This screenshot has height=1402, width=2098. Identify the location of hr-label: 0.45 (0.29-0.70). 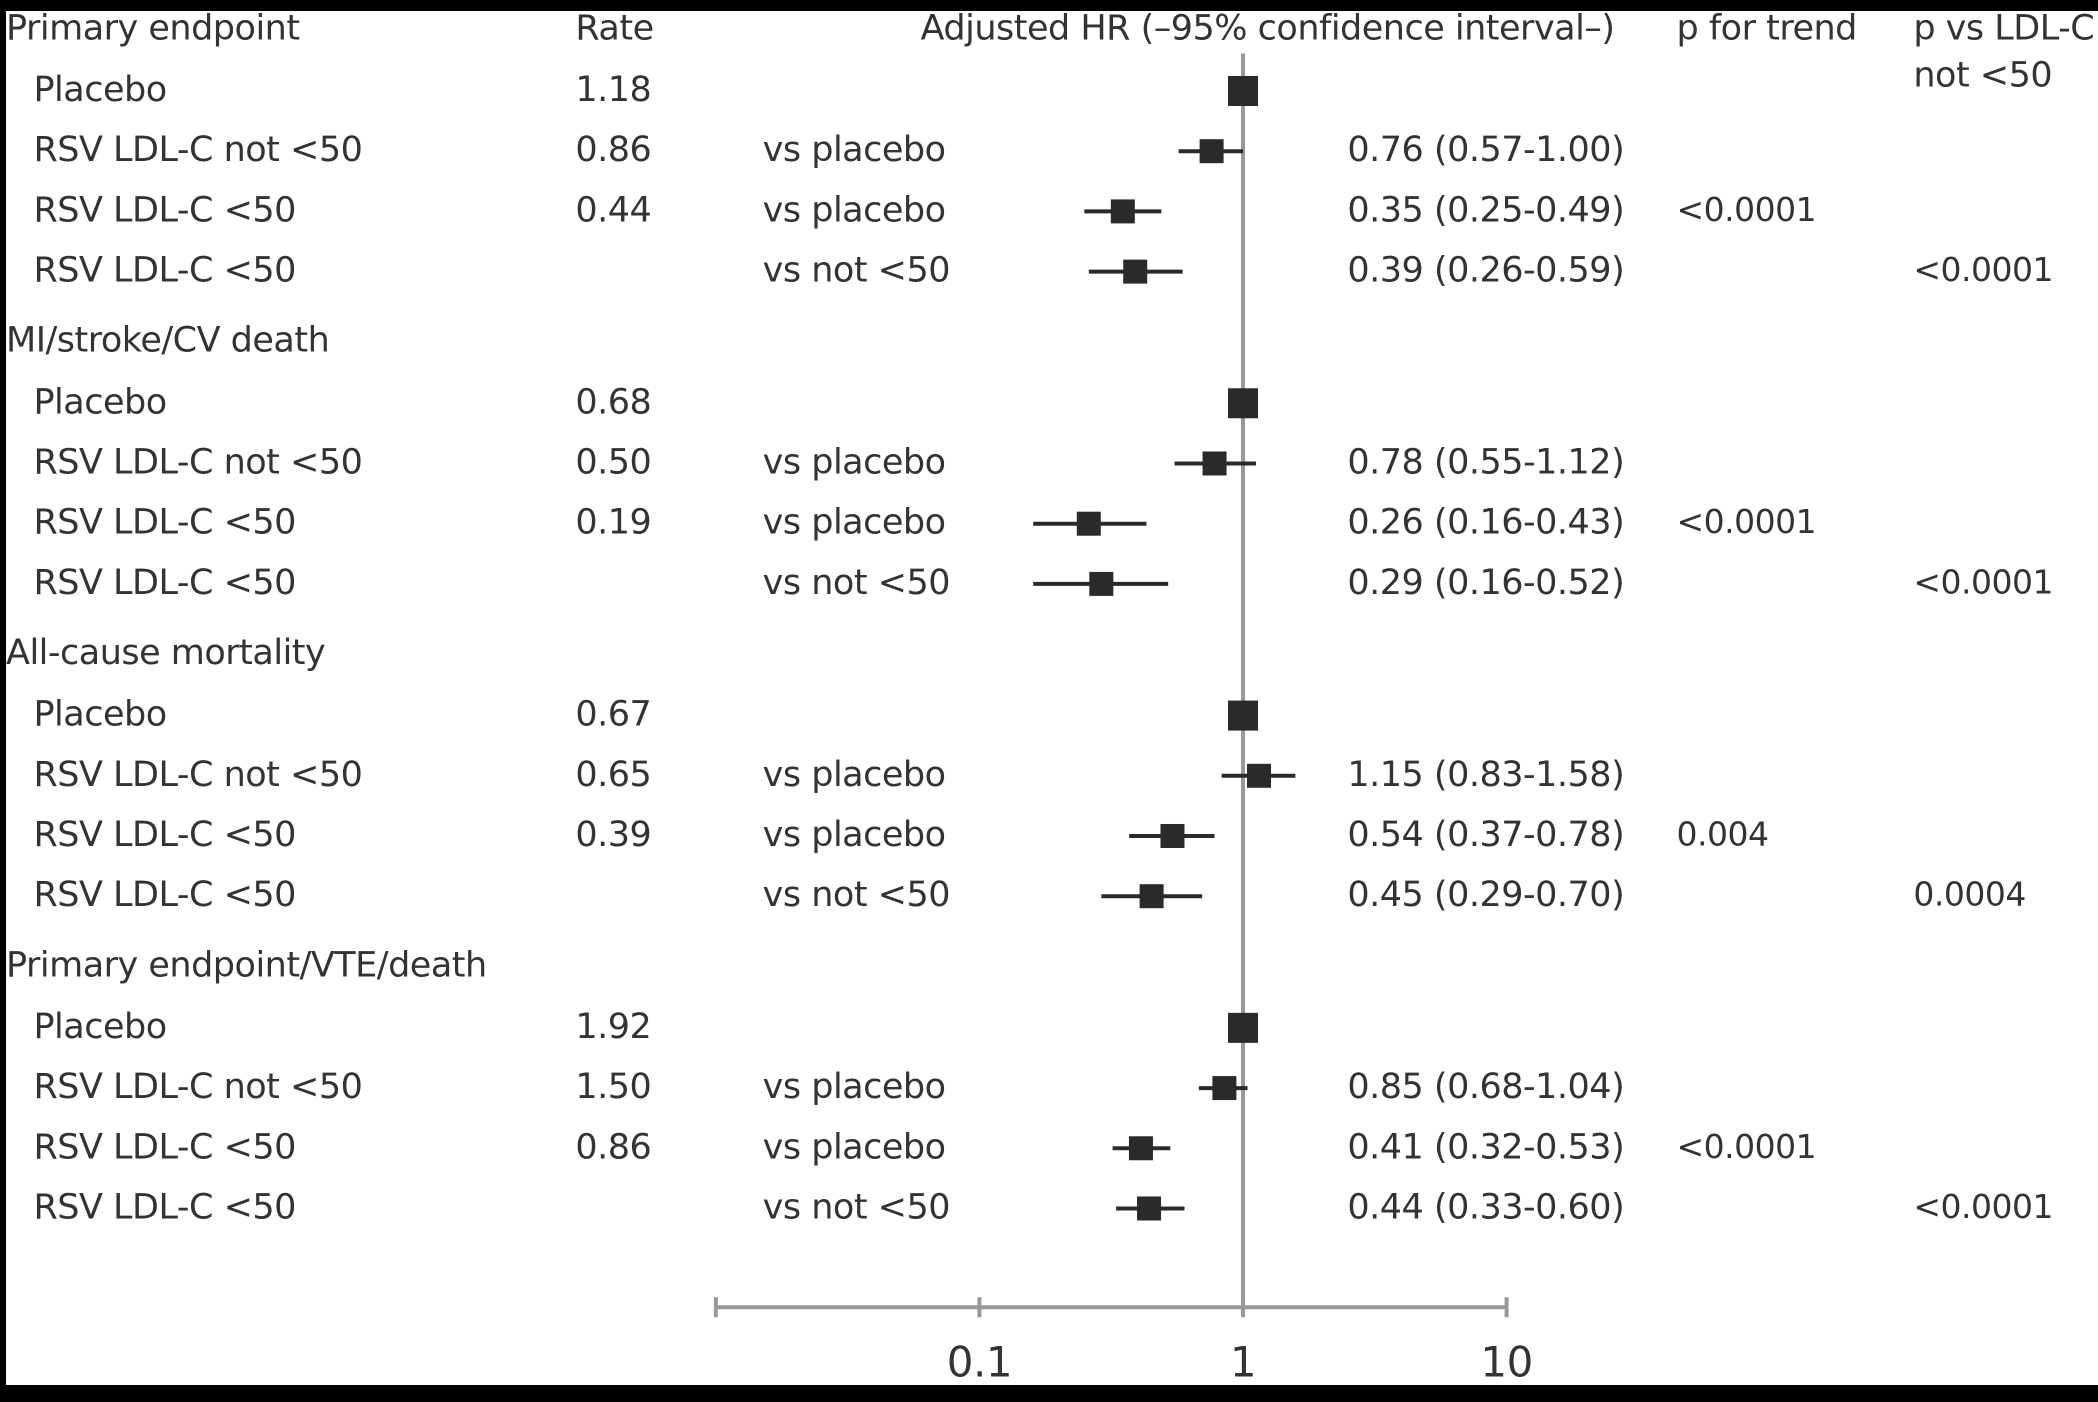
(1485, 895).